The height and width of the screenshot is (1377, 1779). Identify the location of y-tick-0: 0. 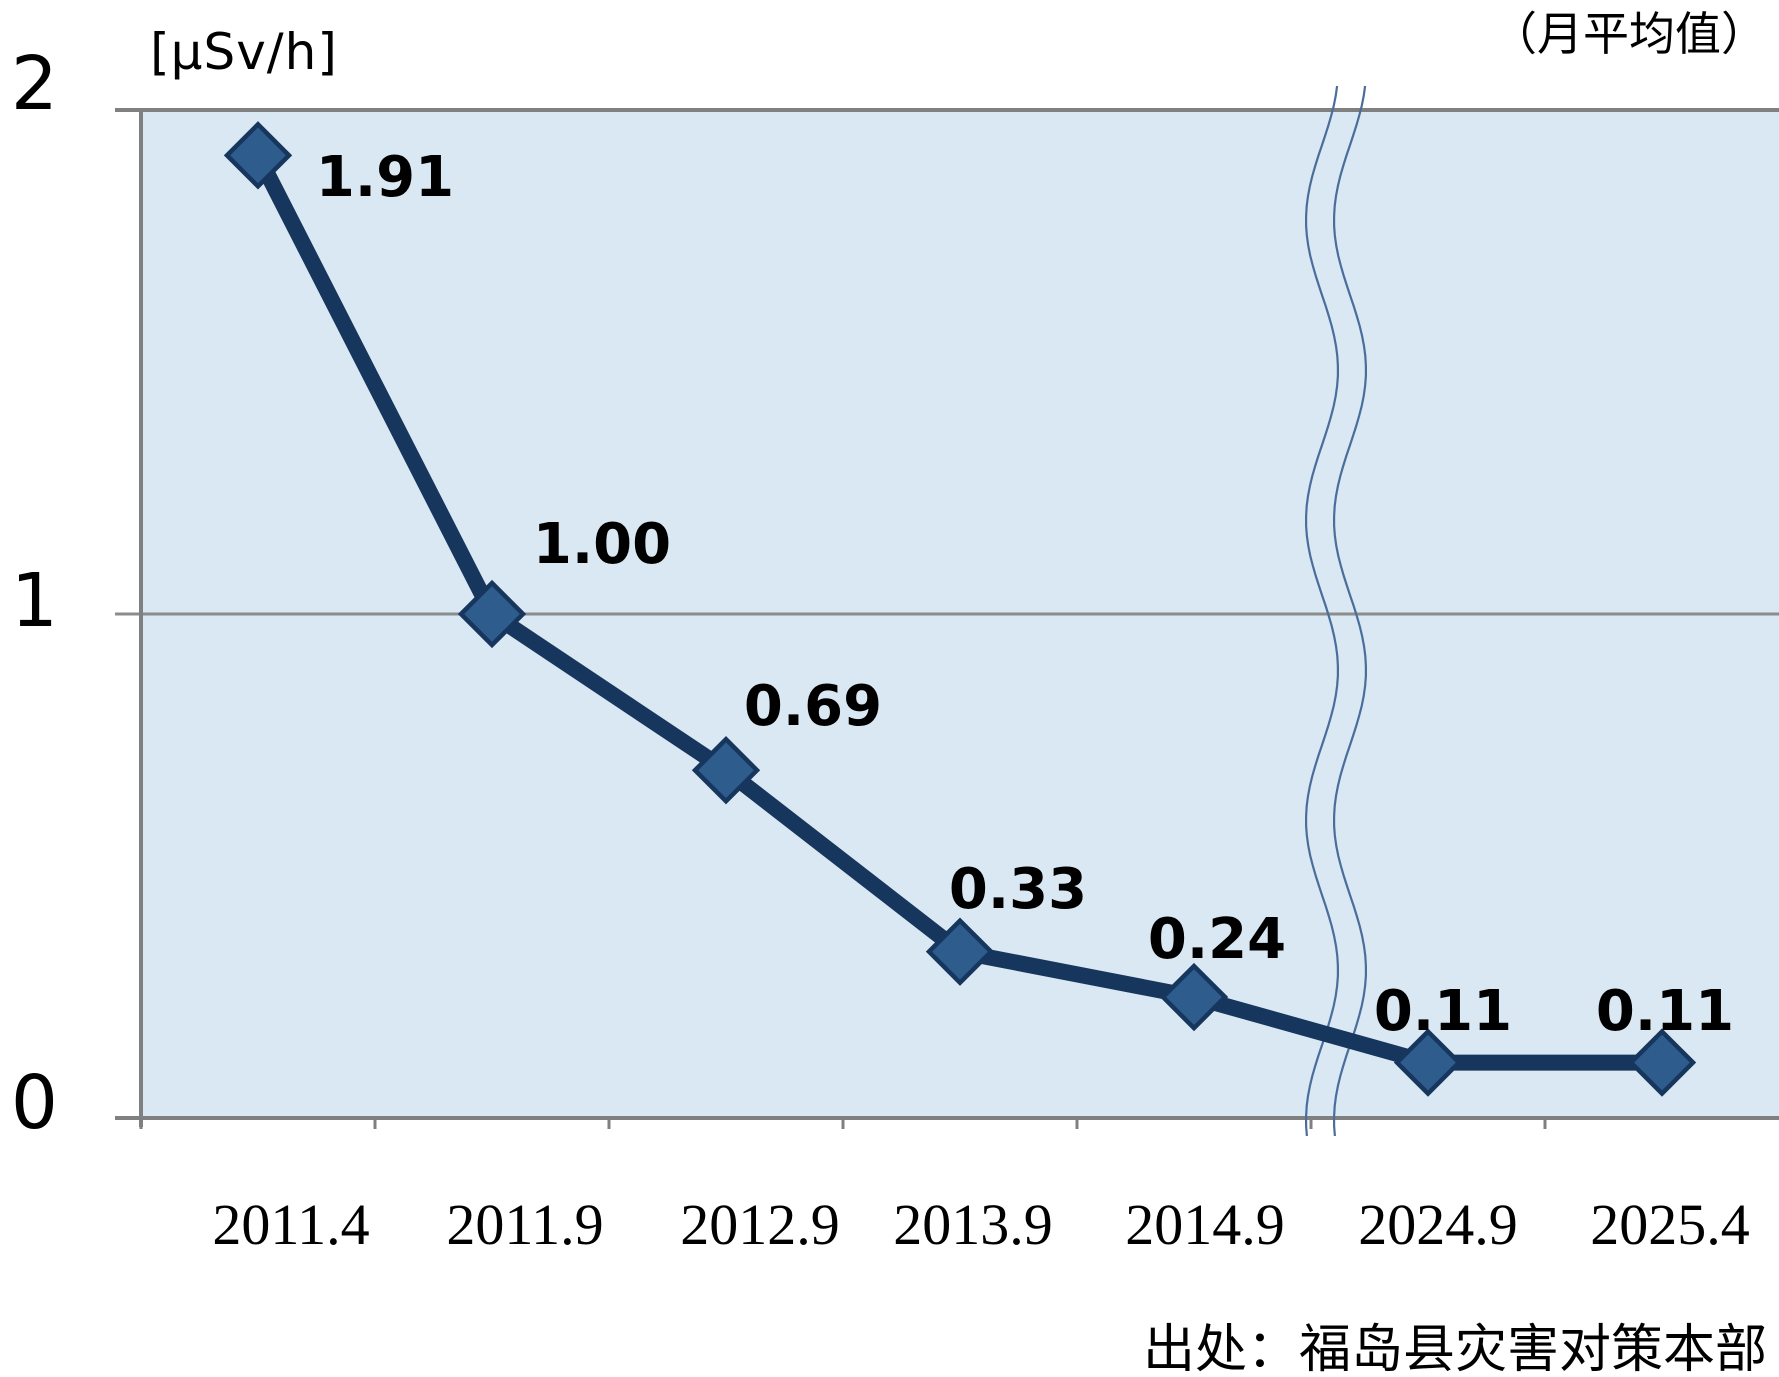
(34, 1103).